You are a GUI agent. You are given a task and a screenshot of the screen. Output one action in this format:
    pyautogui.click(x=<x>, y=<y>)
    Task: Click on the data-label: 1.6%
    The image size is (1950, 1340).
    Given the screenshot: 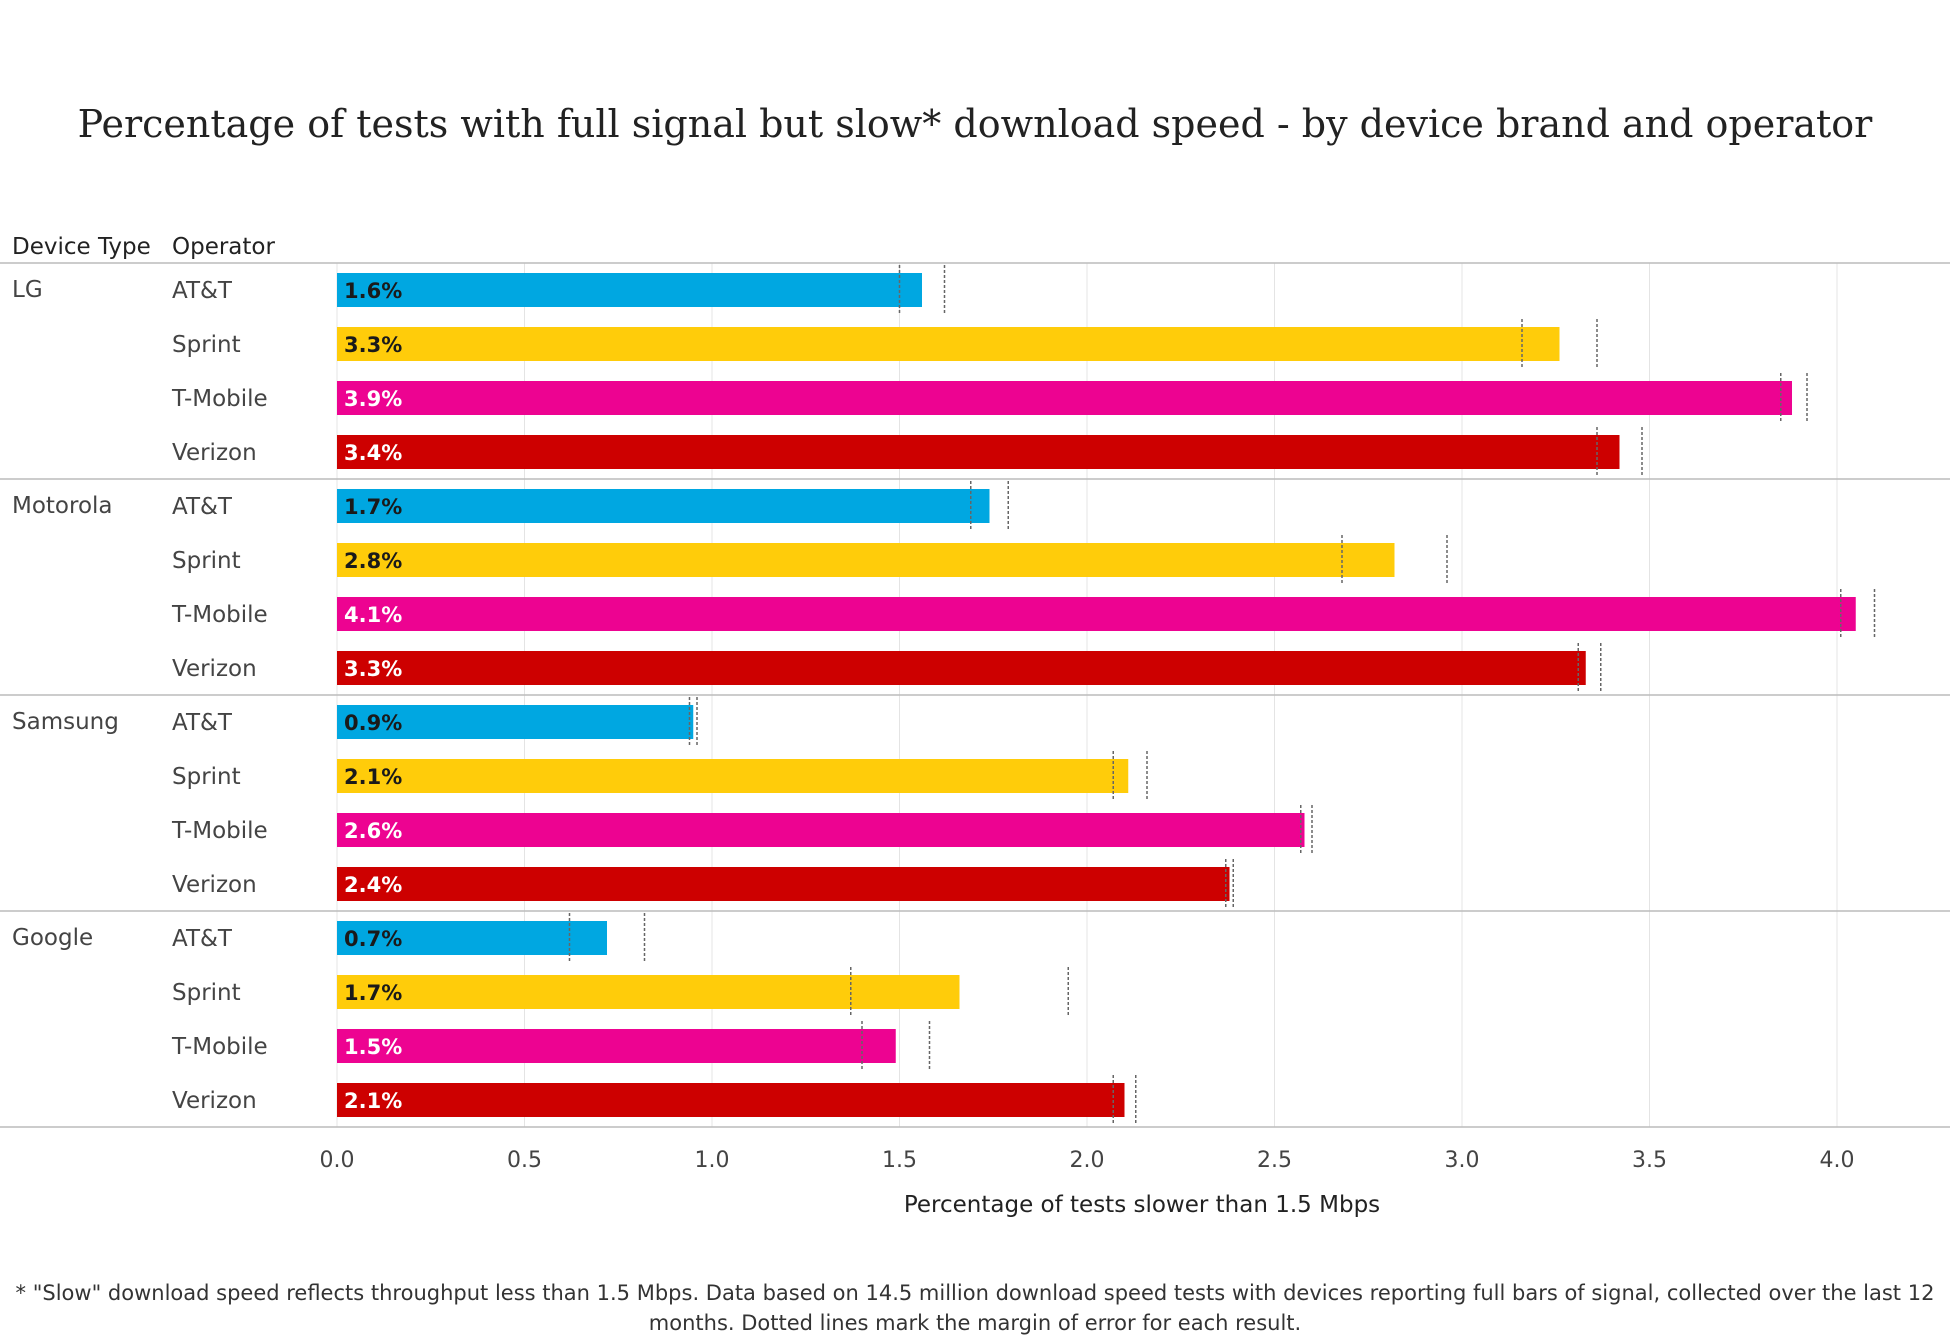 What is the action you would take?
    pyautogui.click(x=373, y=291)
    